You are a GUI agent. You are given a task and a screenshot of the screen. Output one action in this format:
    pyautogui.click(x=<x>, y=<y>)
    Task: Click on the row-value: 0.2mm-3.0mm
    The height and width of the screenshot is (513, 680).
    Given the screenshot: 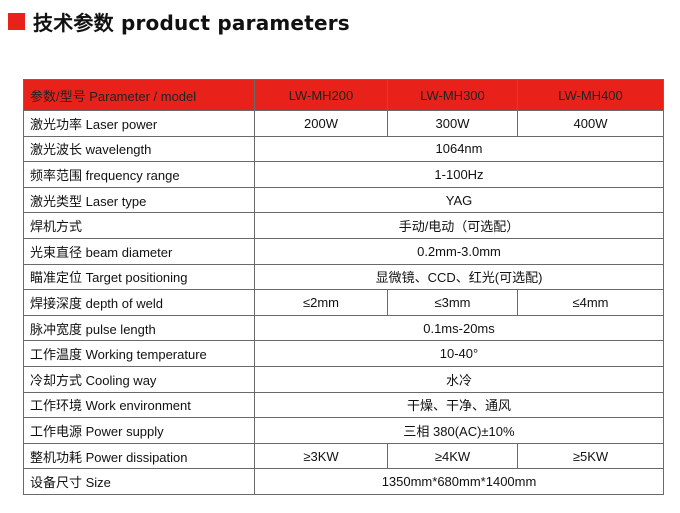 What is the action you would take?
    pyautogui.click(x=459, y=251)
    